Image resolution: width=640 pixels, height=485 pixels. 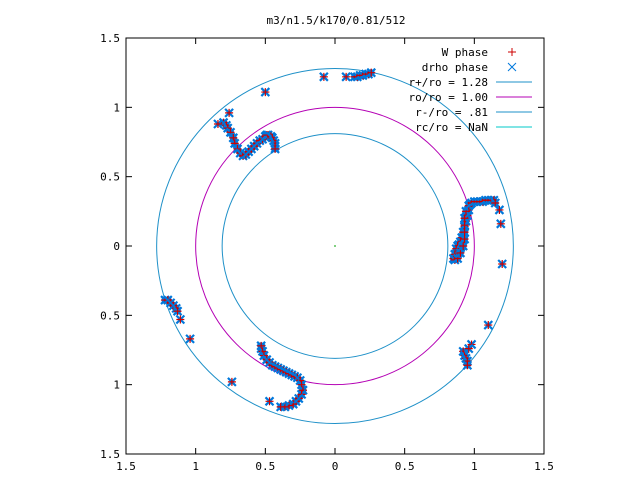 I want to click on legend-entry-0: W phase, so click(x=479, y=52).